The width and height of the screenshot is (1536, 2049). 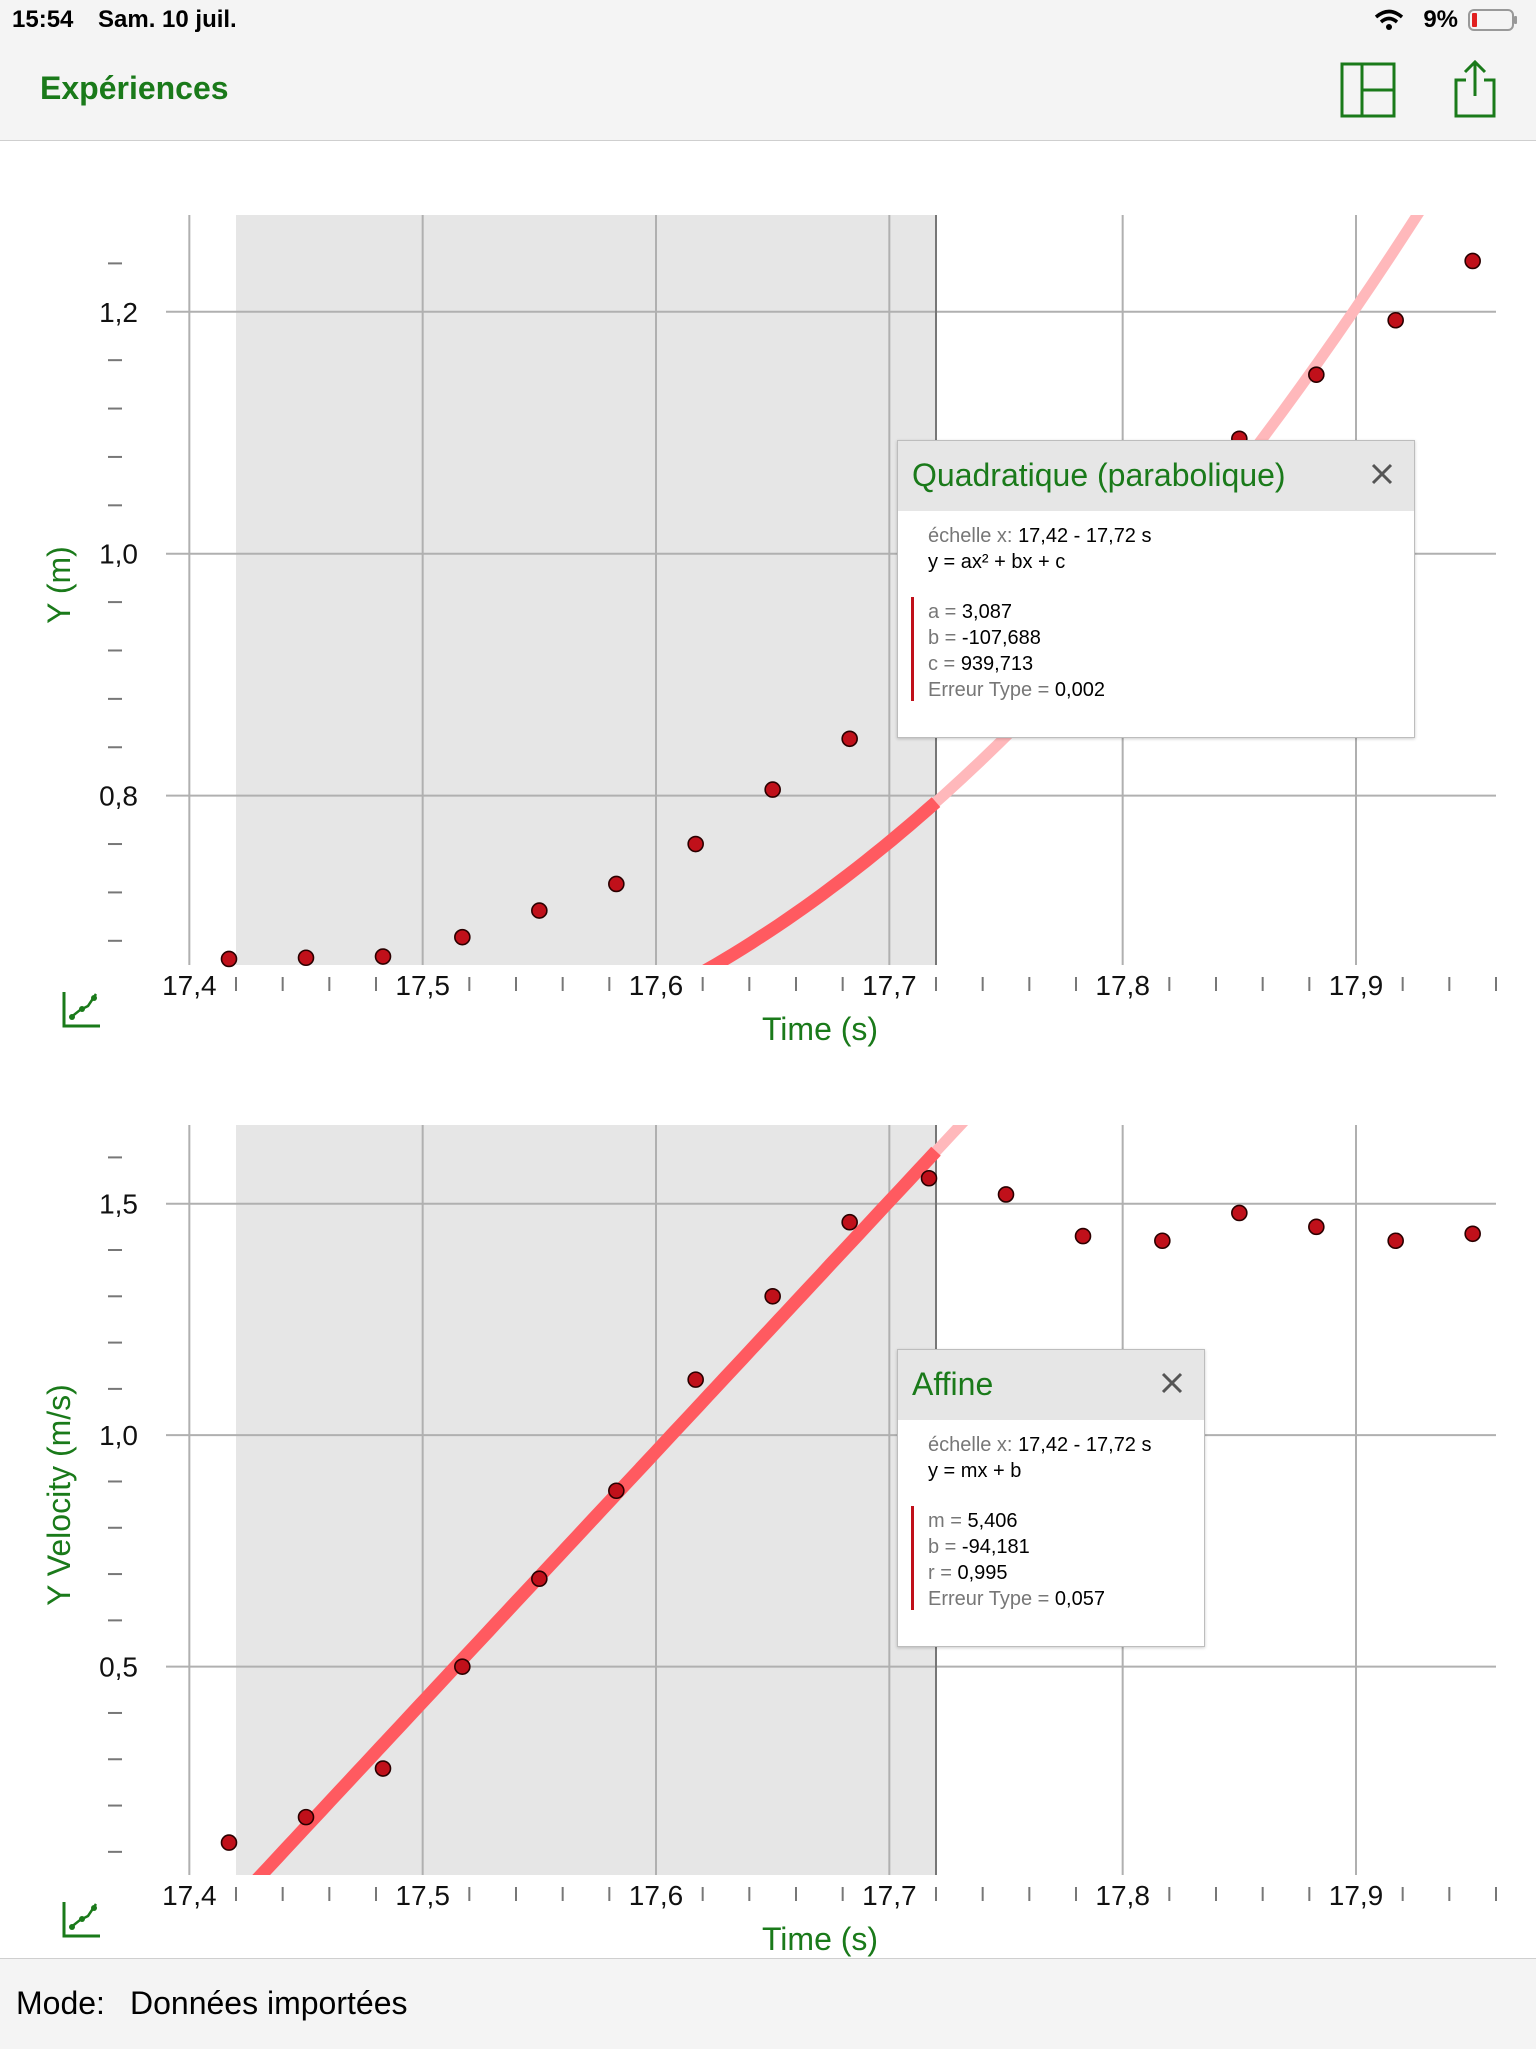 I want to click on fit-param: Erreur Type = 0,057, so click(x=1016, y=1599).